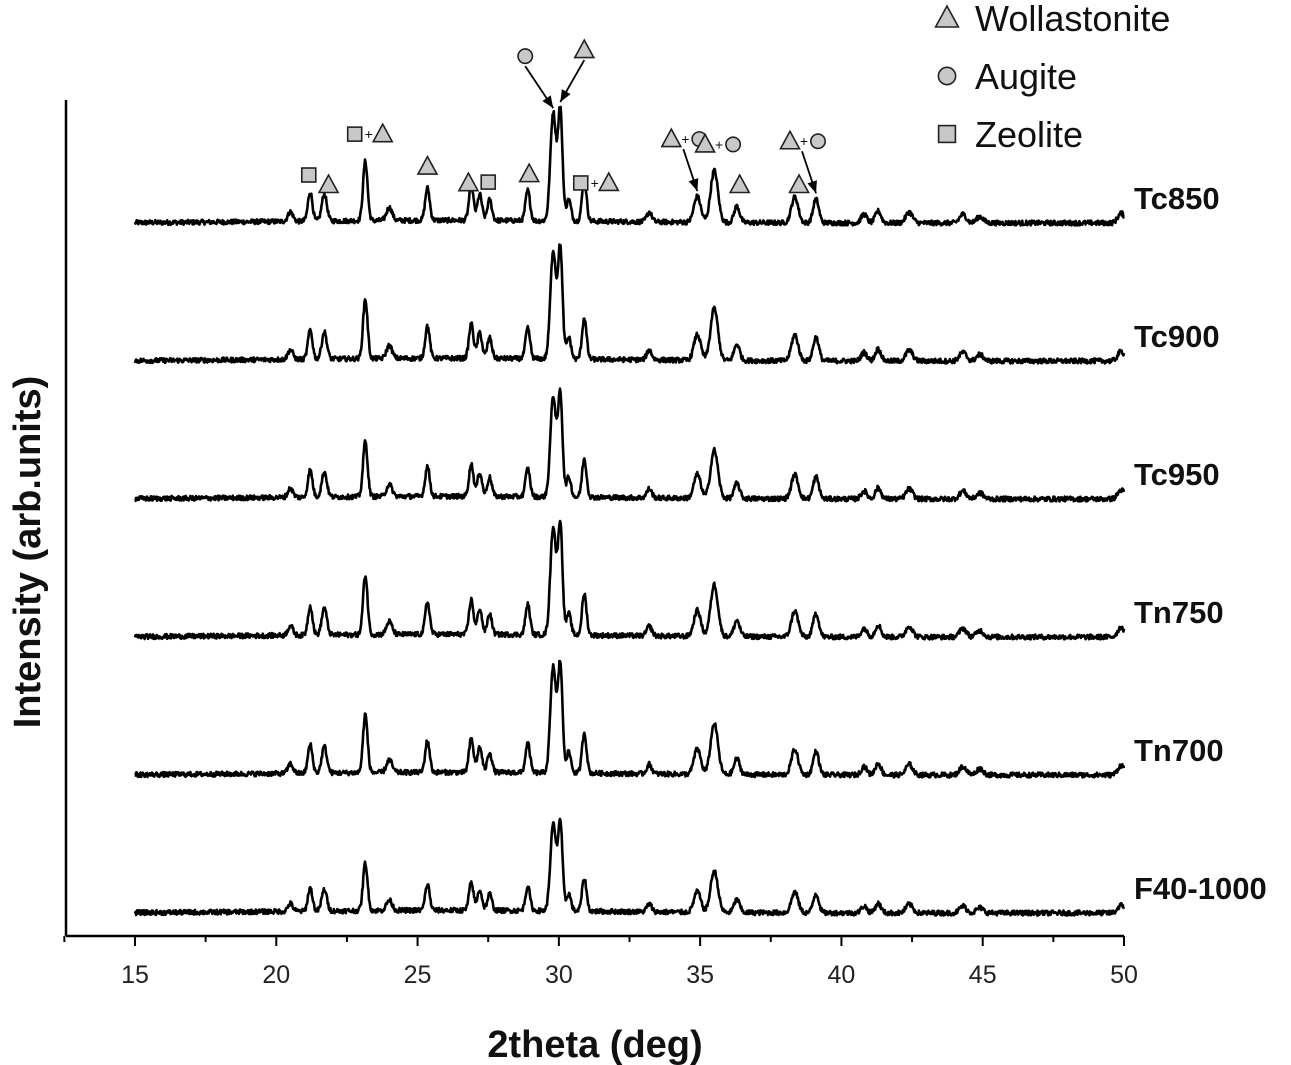 The height and width of the screenshot is (1065, 1291). What do you see at coordinates (600, 962) in the screenshot?
I see `x-ticks: 15 20 25 30 35 40 45 50` at bounding box center [600, 962].